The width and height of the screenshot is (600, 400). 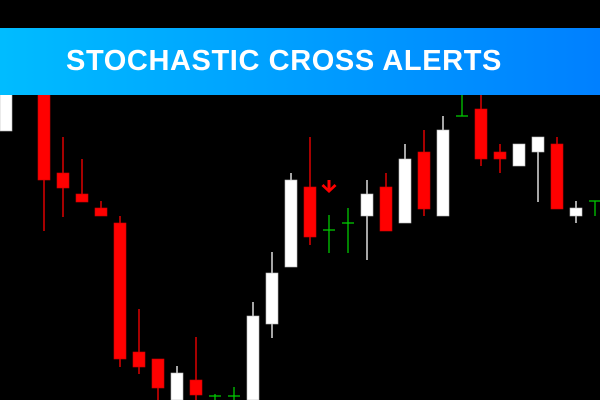 What do you see at coordinates (329, 186) in the screenshot?
I see `sell-arrow-icon` at bounding box center [329, 186].